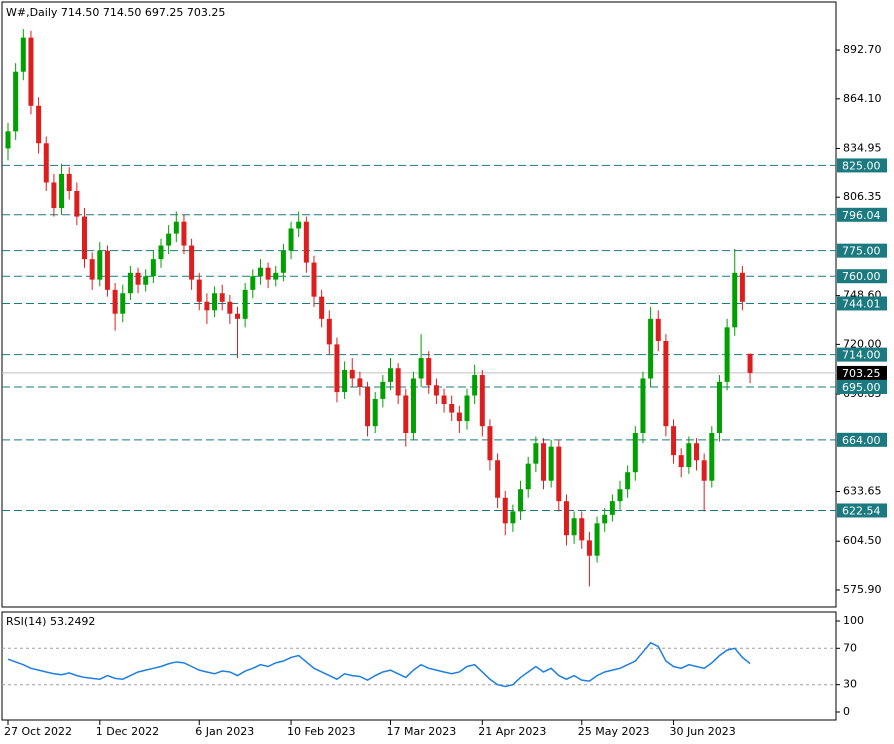 The width and height of the screenshot is (894, 744). I want to click on y-tick-label: 70, so click(850, 647).